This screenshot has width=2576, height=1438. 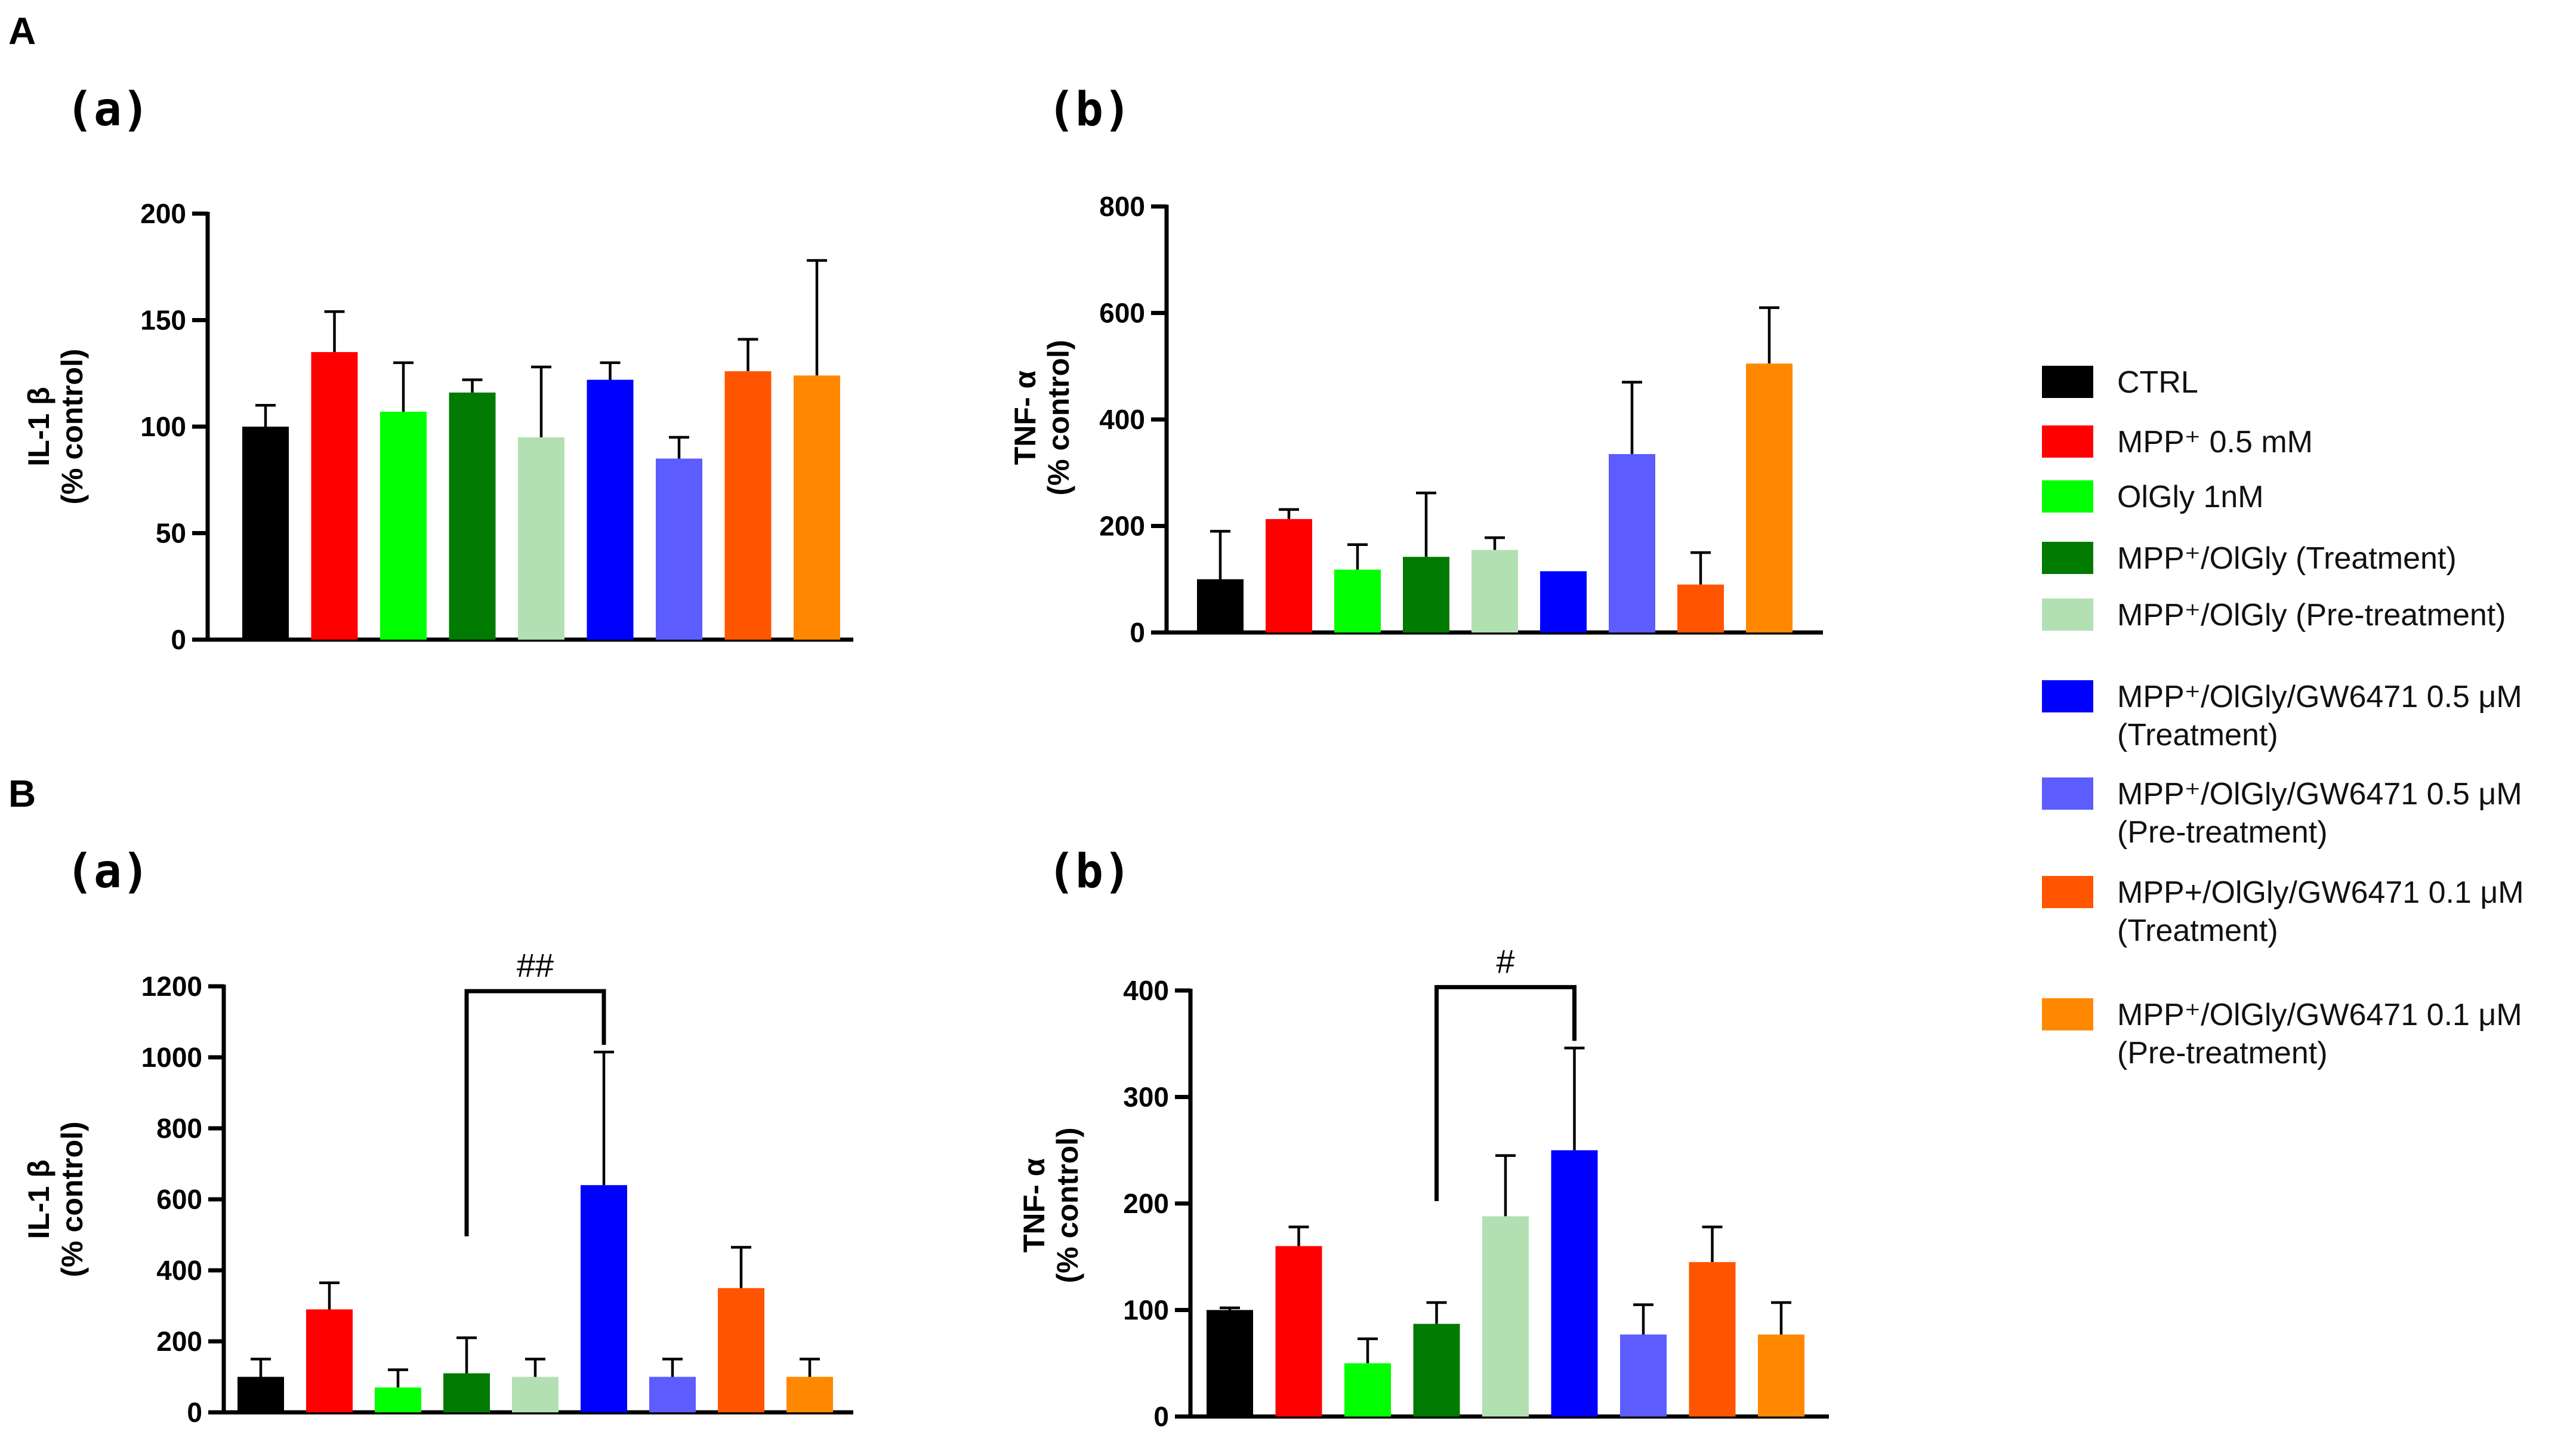 I want to click on legend-item: MPP⁺/OlGly/GW6471 0.5 μM (Treatment), so click(x=2282, y=716).